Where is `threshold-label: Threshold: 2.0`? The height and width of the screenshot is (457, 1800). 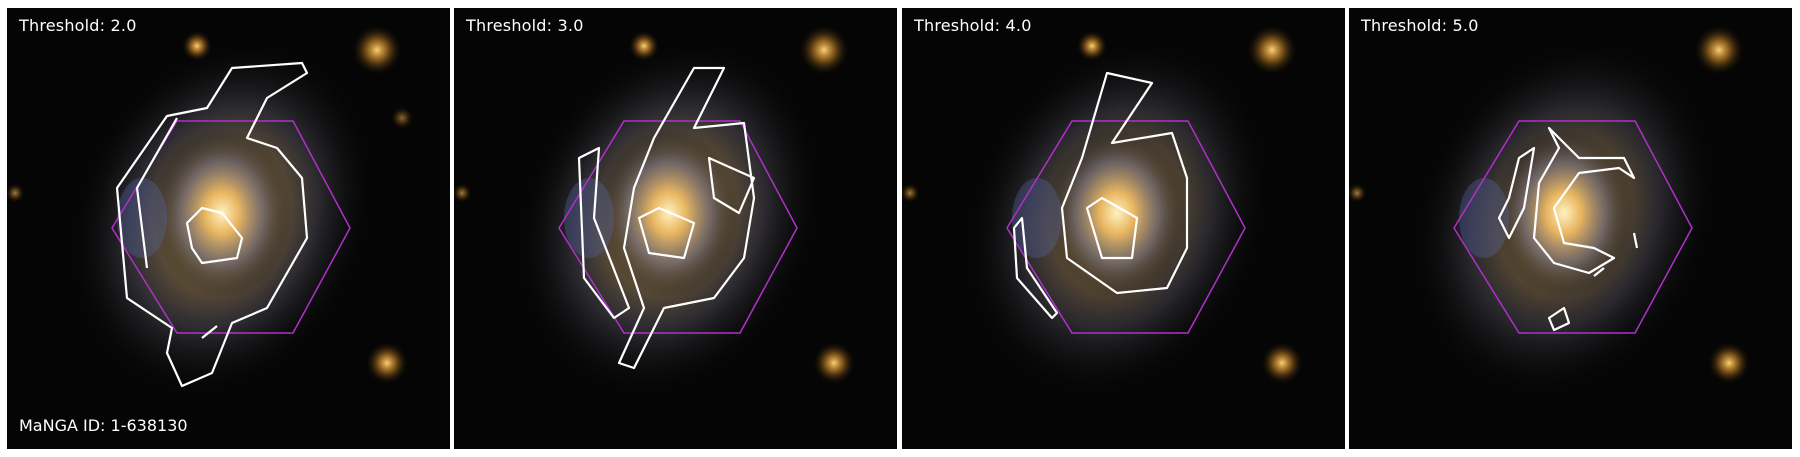 threshold-label: Threshold: 2.0 is located at coordinates (78, 25).